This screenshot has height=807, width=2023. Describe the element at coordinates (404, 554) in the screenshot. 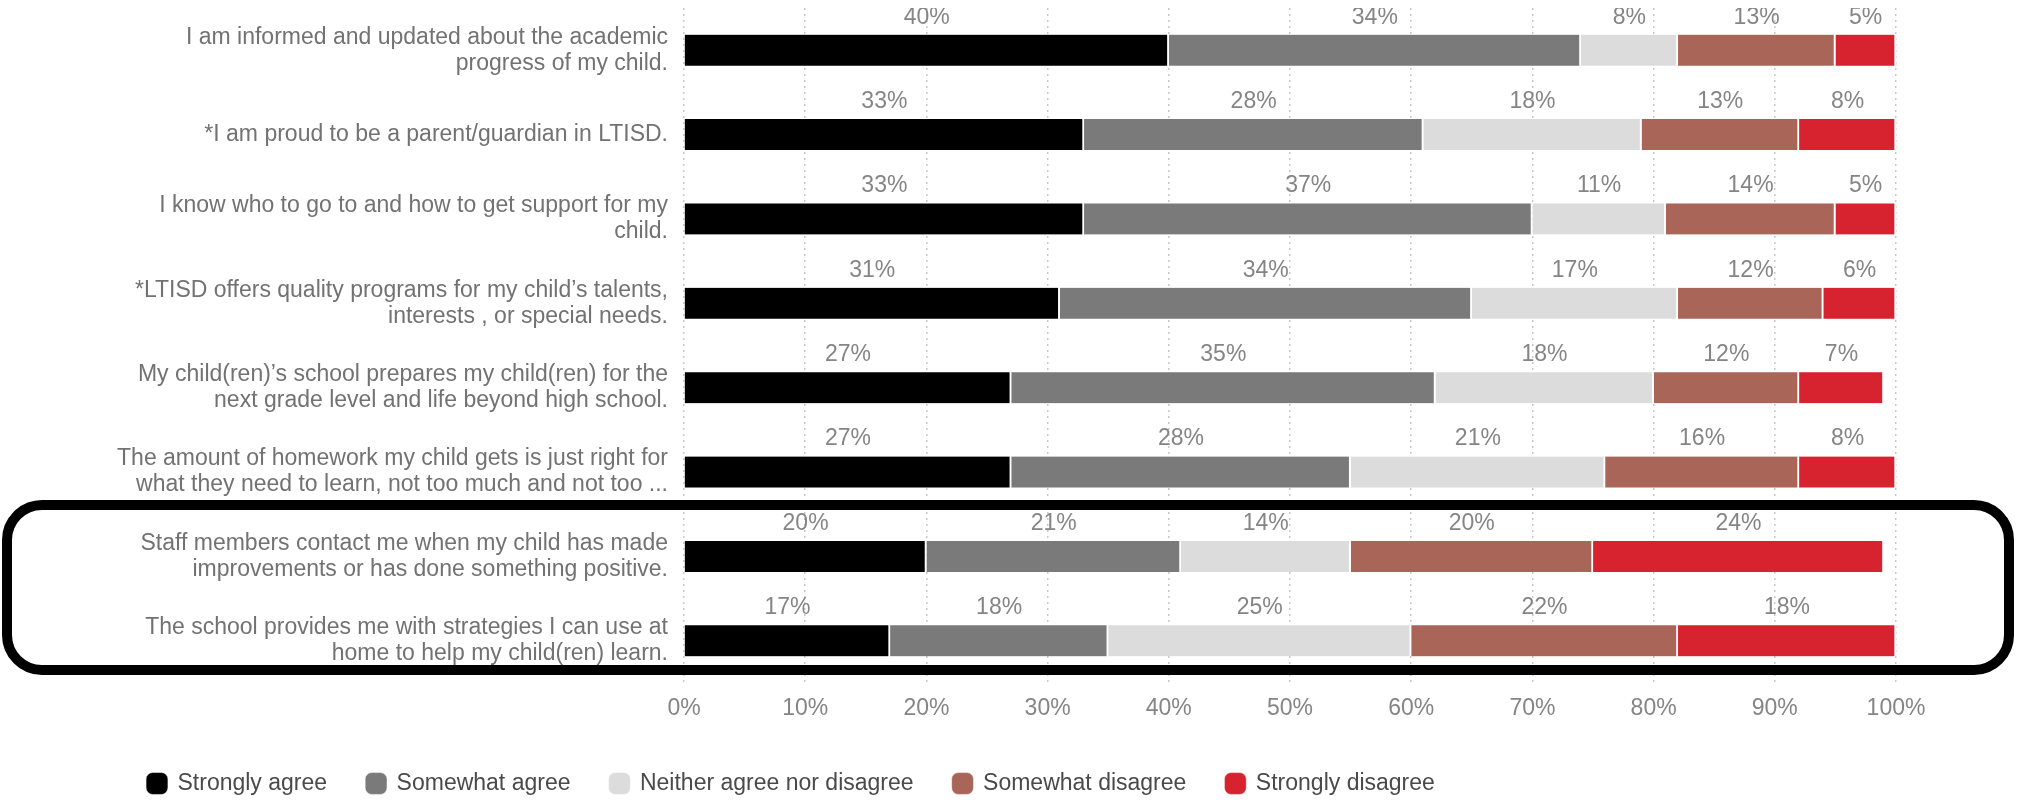

I see `y-tick-label: Staff members contact me when my child has made improvements or has done something positive.` at that location.